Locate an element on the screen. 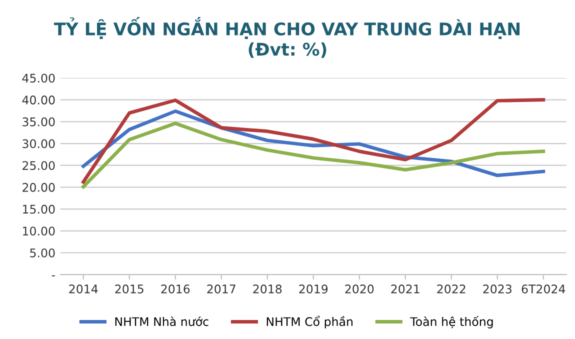  x-tick-label: 2015 is located at coordinates (129, 289).